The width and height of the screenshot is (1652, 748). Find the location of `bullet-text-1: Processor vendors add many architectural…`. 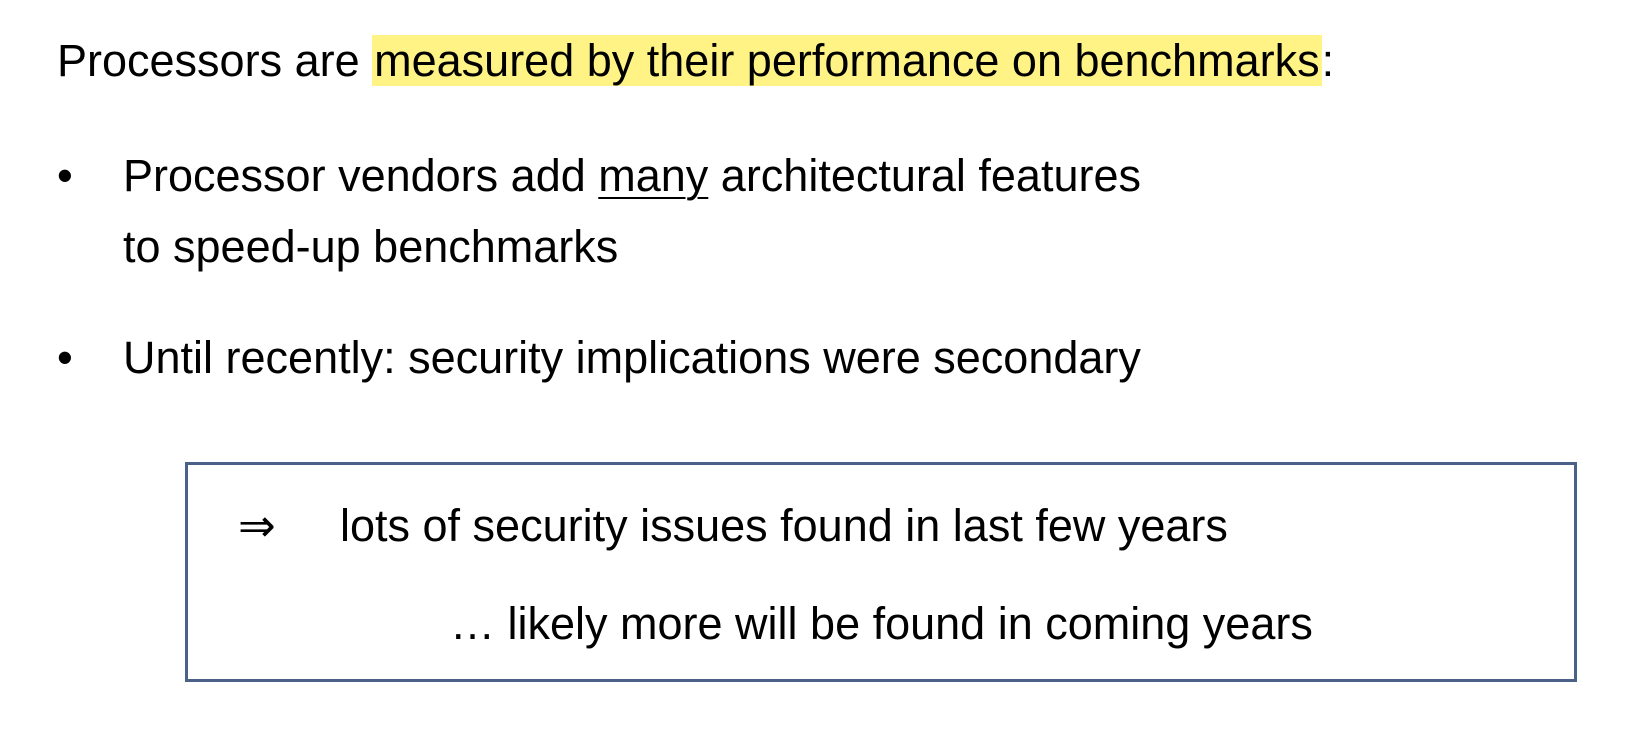

bullet-text-1: Processor vendors add many architectural… is located at coordinates (632, 211).